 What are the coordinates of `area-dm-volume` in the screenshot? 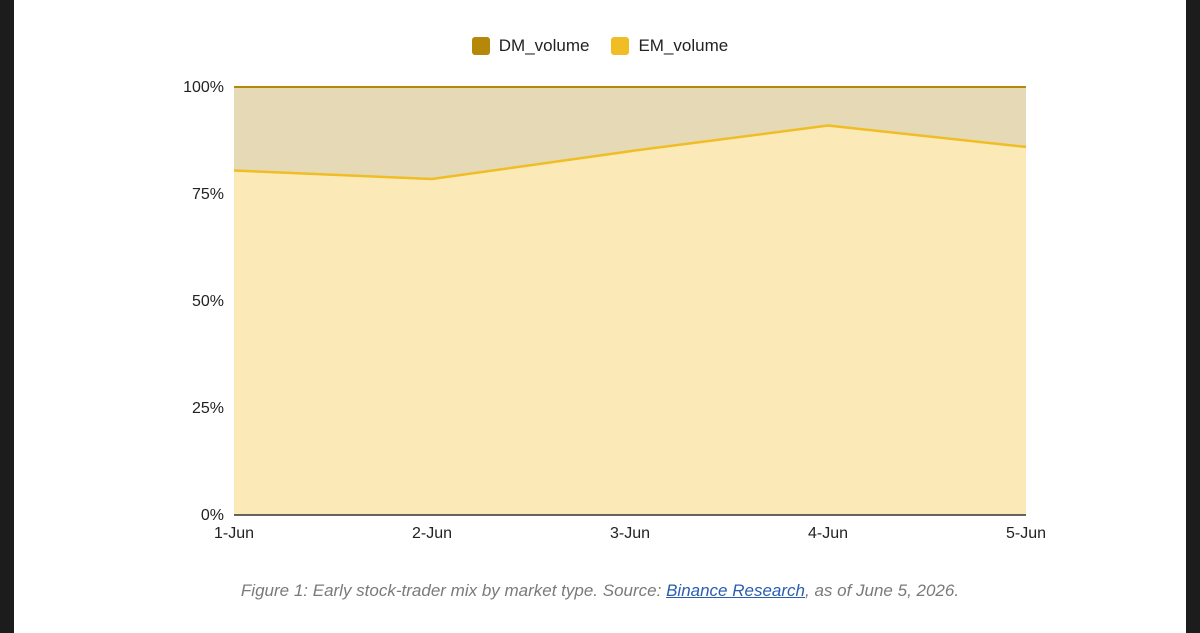 It's located at (630, 133).